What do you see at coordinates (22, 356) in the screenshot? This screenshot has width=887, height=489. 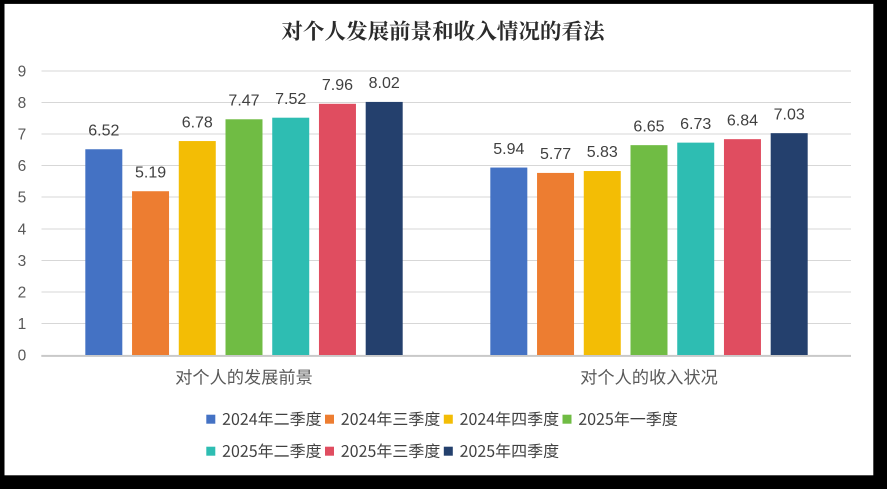 I see `svg-text: 0` at bounding box center [22, 356].